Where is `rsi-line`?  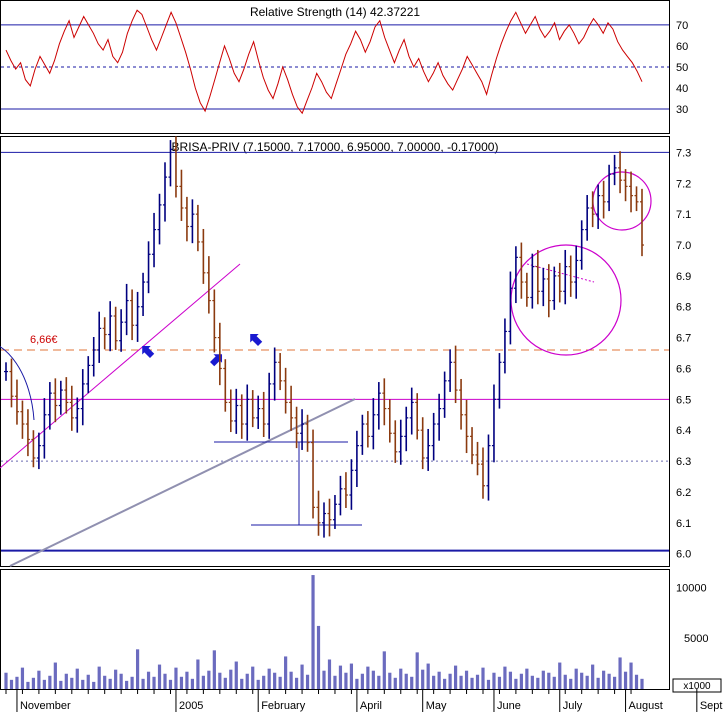 rsi-line is located at coordinates (324, 62).